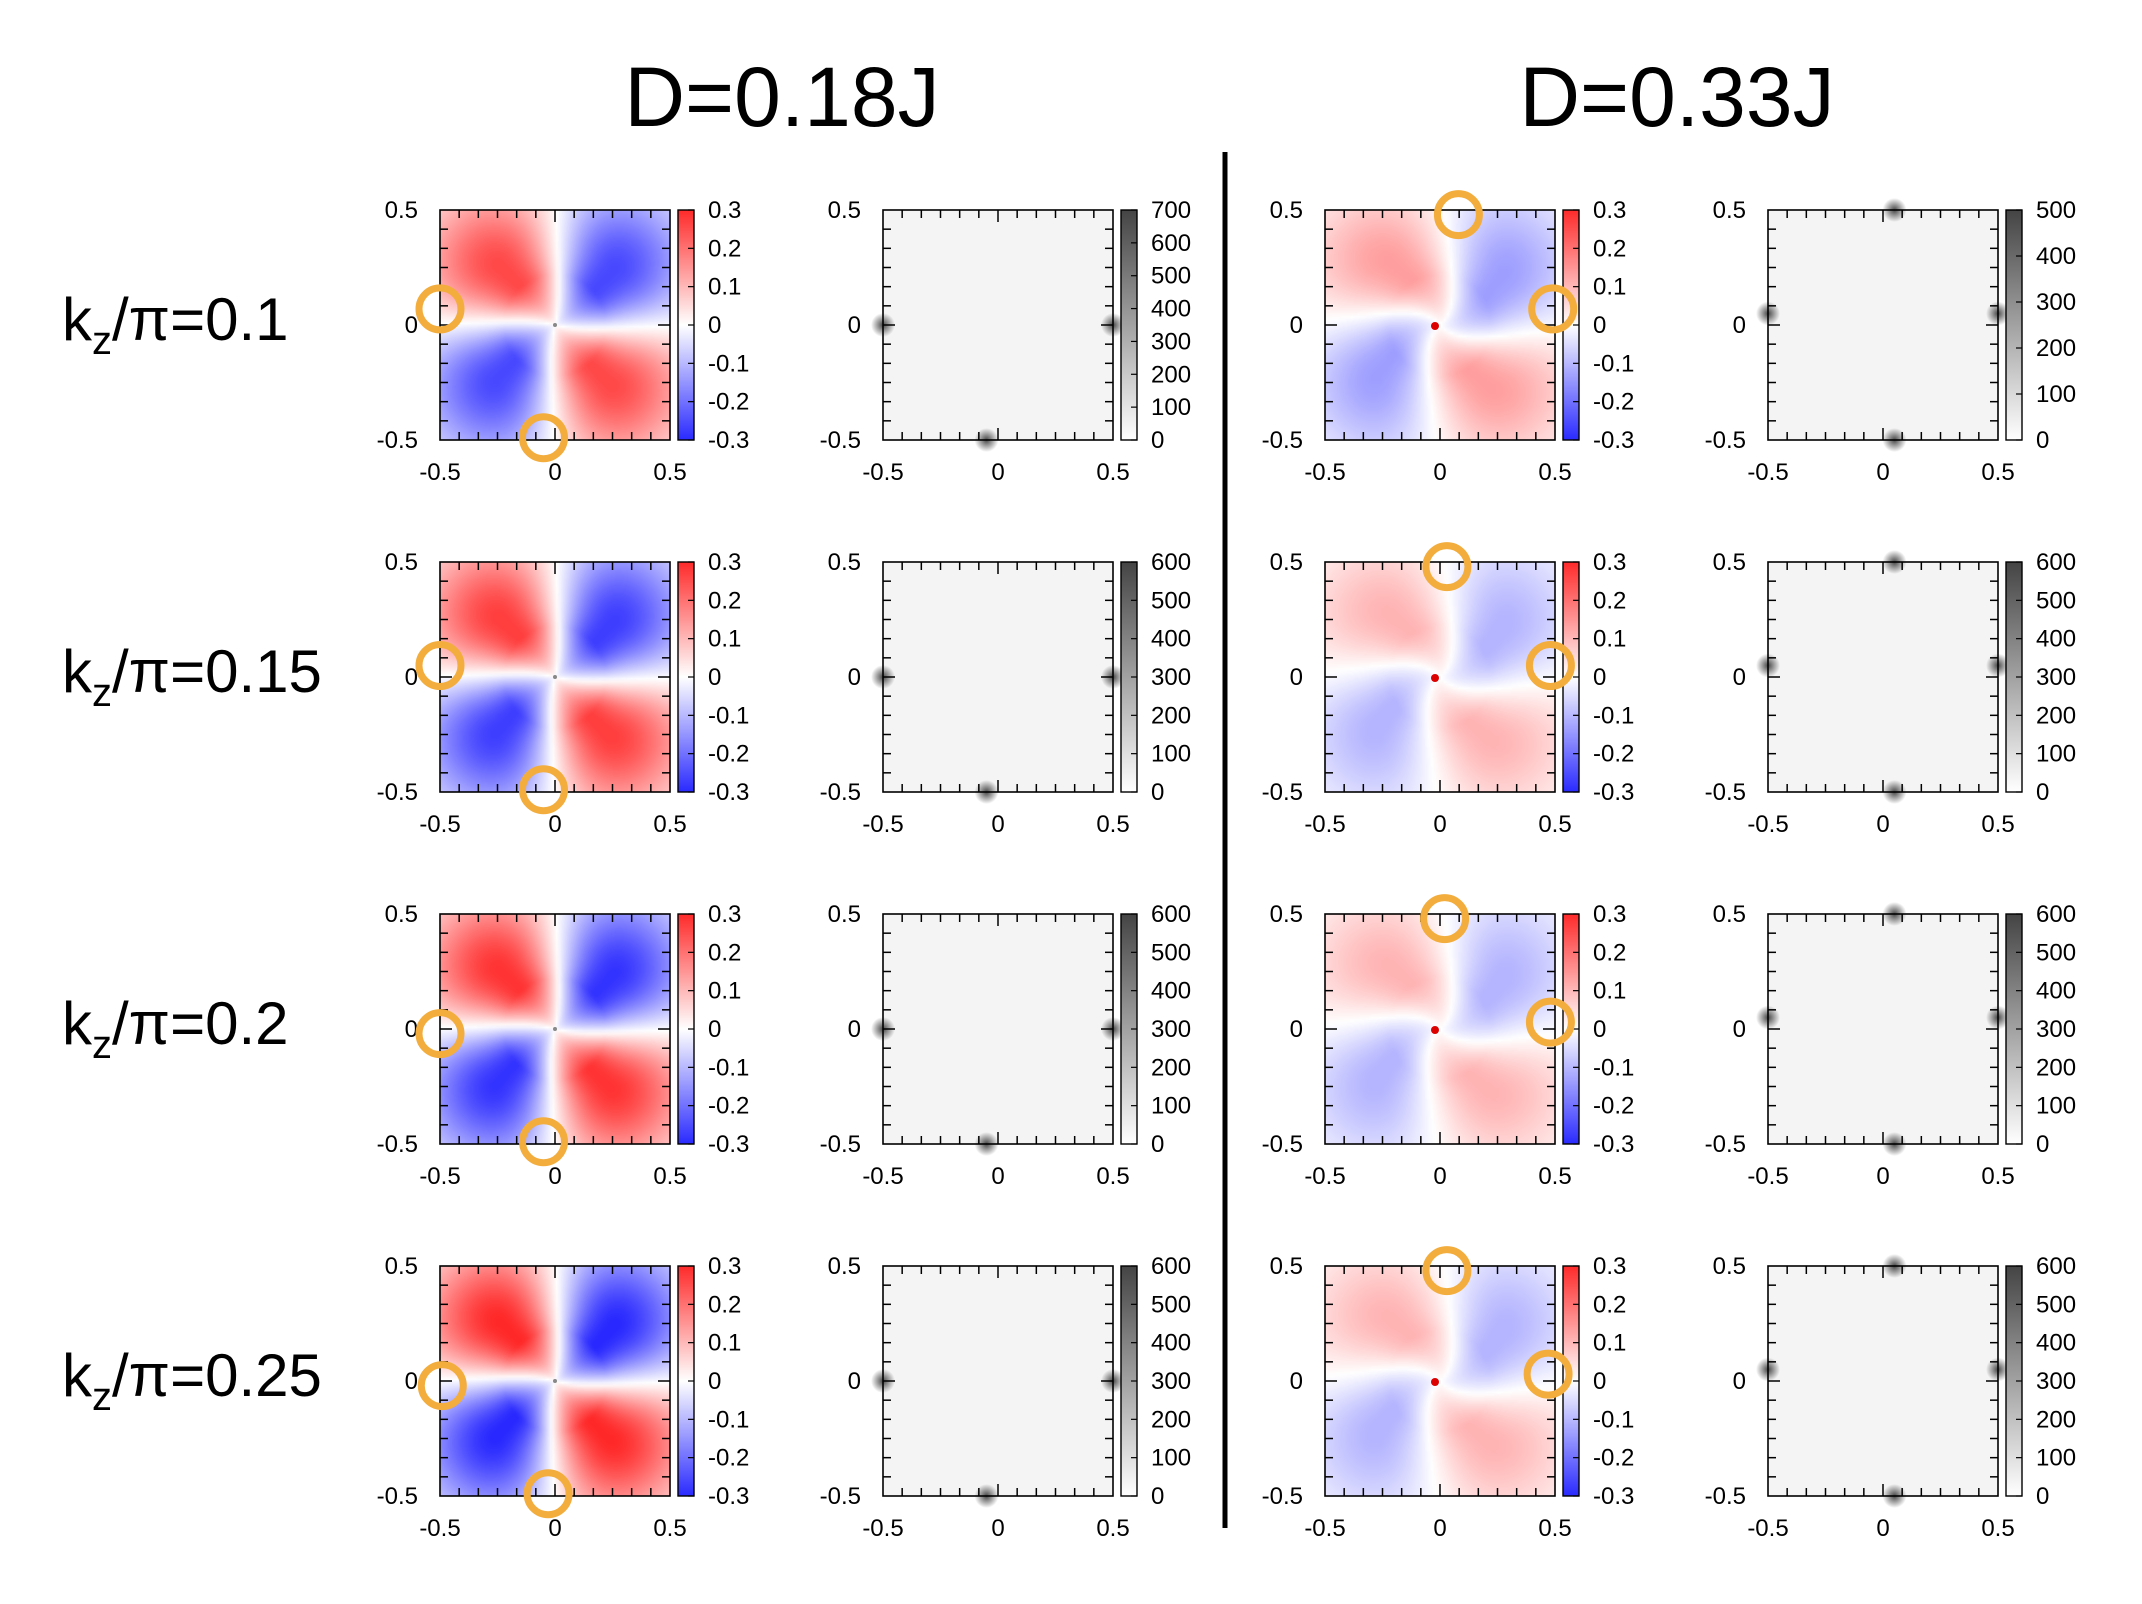 This screenshot has height=1604, width=2142. I want to click on intensity-panel: -0.5 0 0.5 0.5 0 -0.5 500 400 300 200 100 0, so click(1890, 341).